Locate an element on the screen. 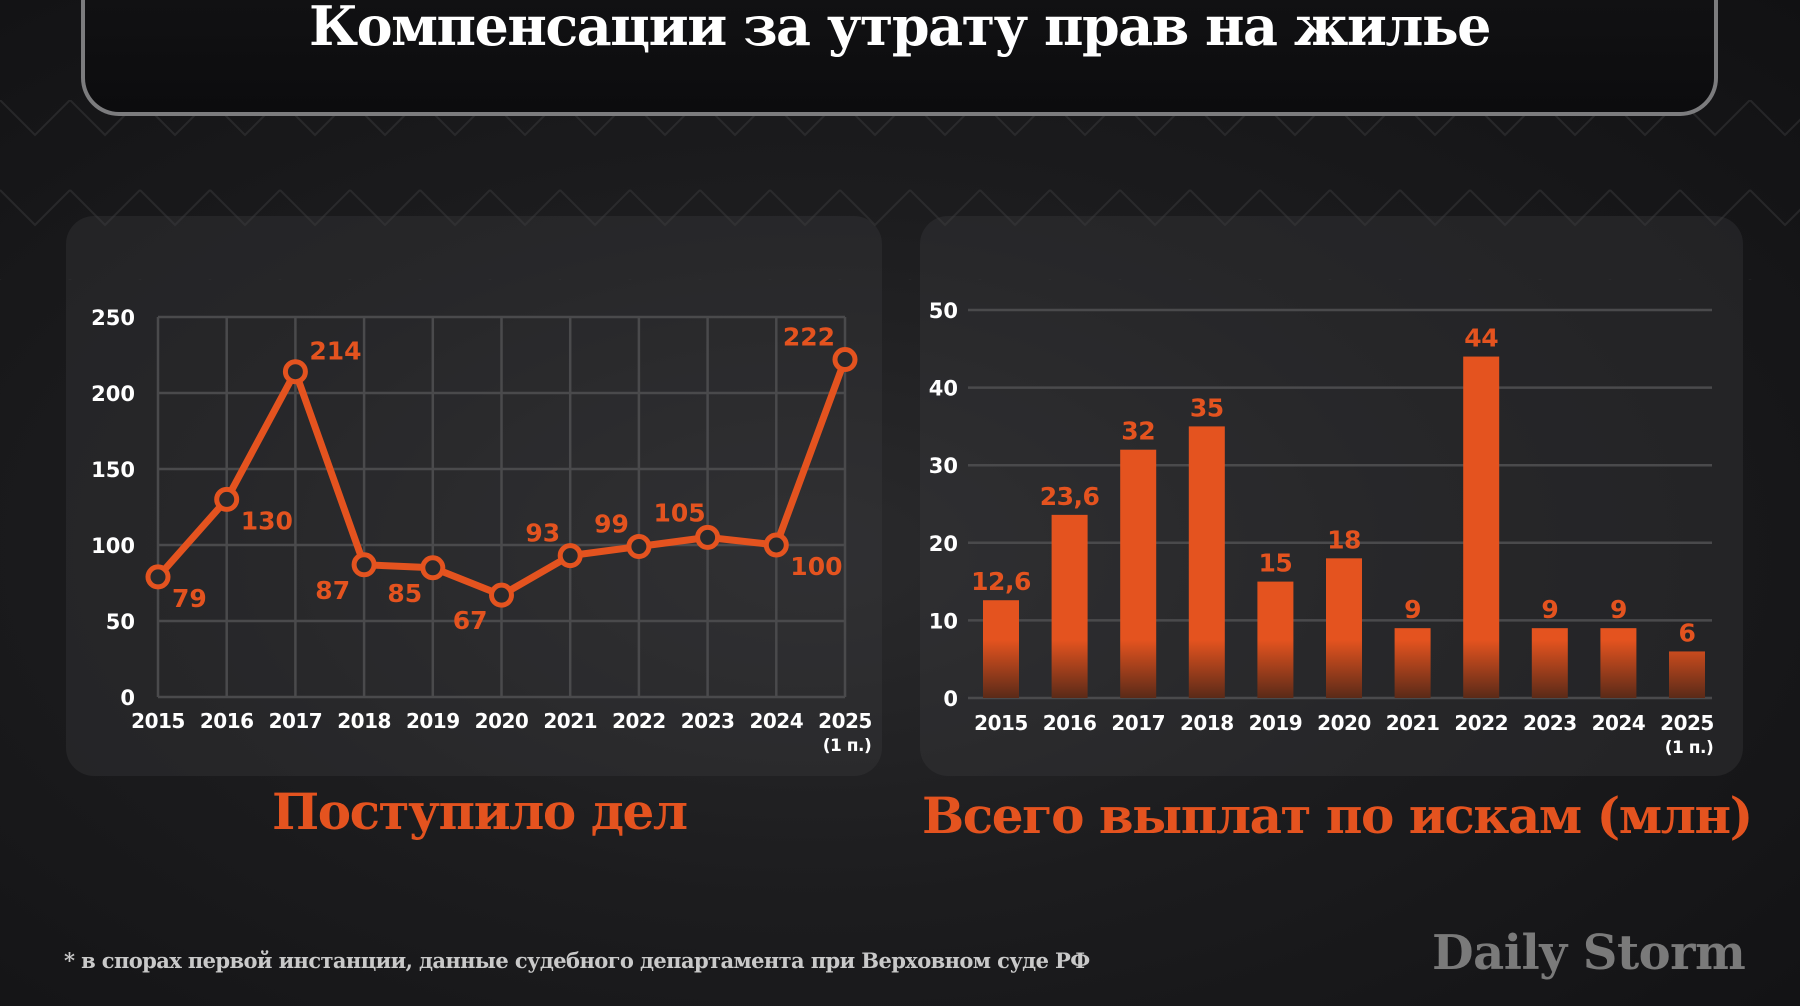 The image size is (1800, 1006). y-tick-label: 40 is located at coordinates (943, 389).